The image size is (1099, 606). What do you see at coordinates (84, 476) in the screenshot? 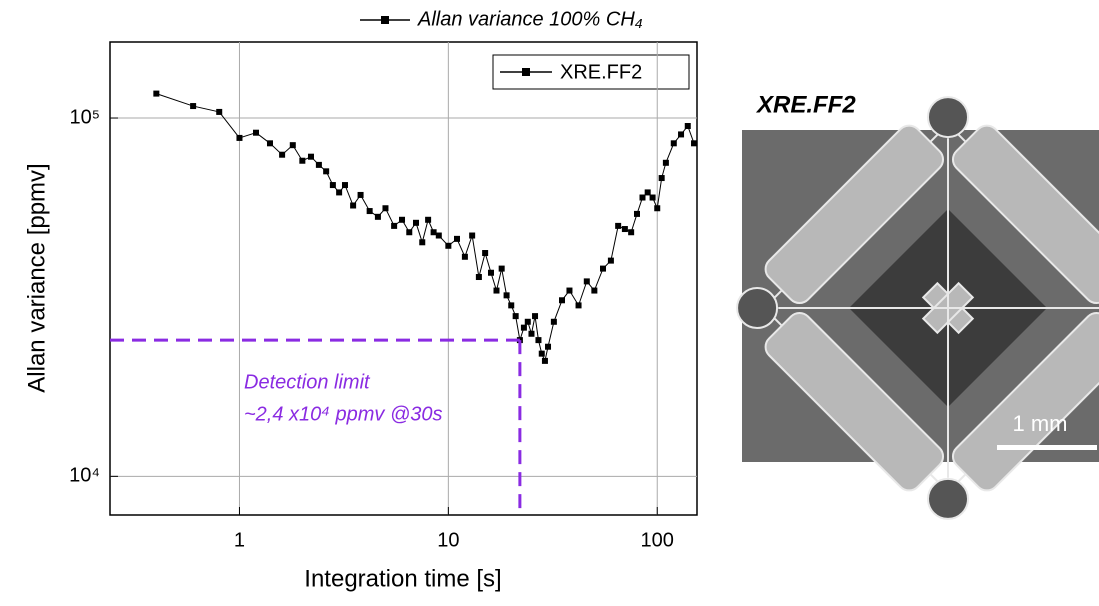
I see `y-tick-label: 10⁴` at bounding box center [84, 476].